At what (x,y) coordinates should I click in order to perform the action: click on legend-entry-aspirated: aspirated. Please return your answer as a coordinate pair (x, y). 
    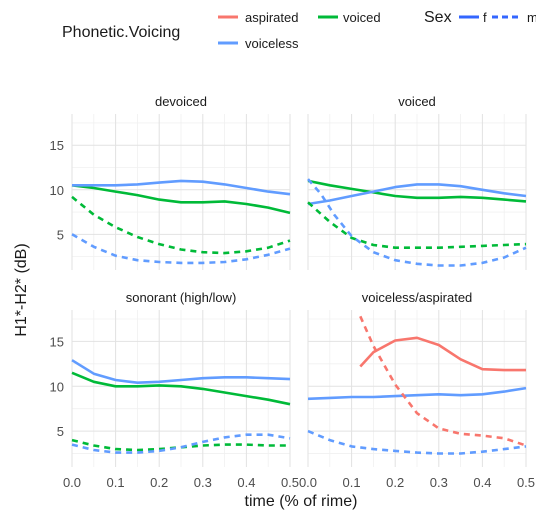
    Looking at the image, I should click on (258, 17).